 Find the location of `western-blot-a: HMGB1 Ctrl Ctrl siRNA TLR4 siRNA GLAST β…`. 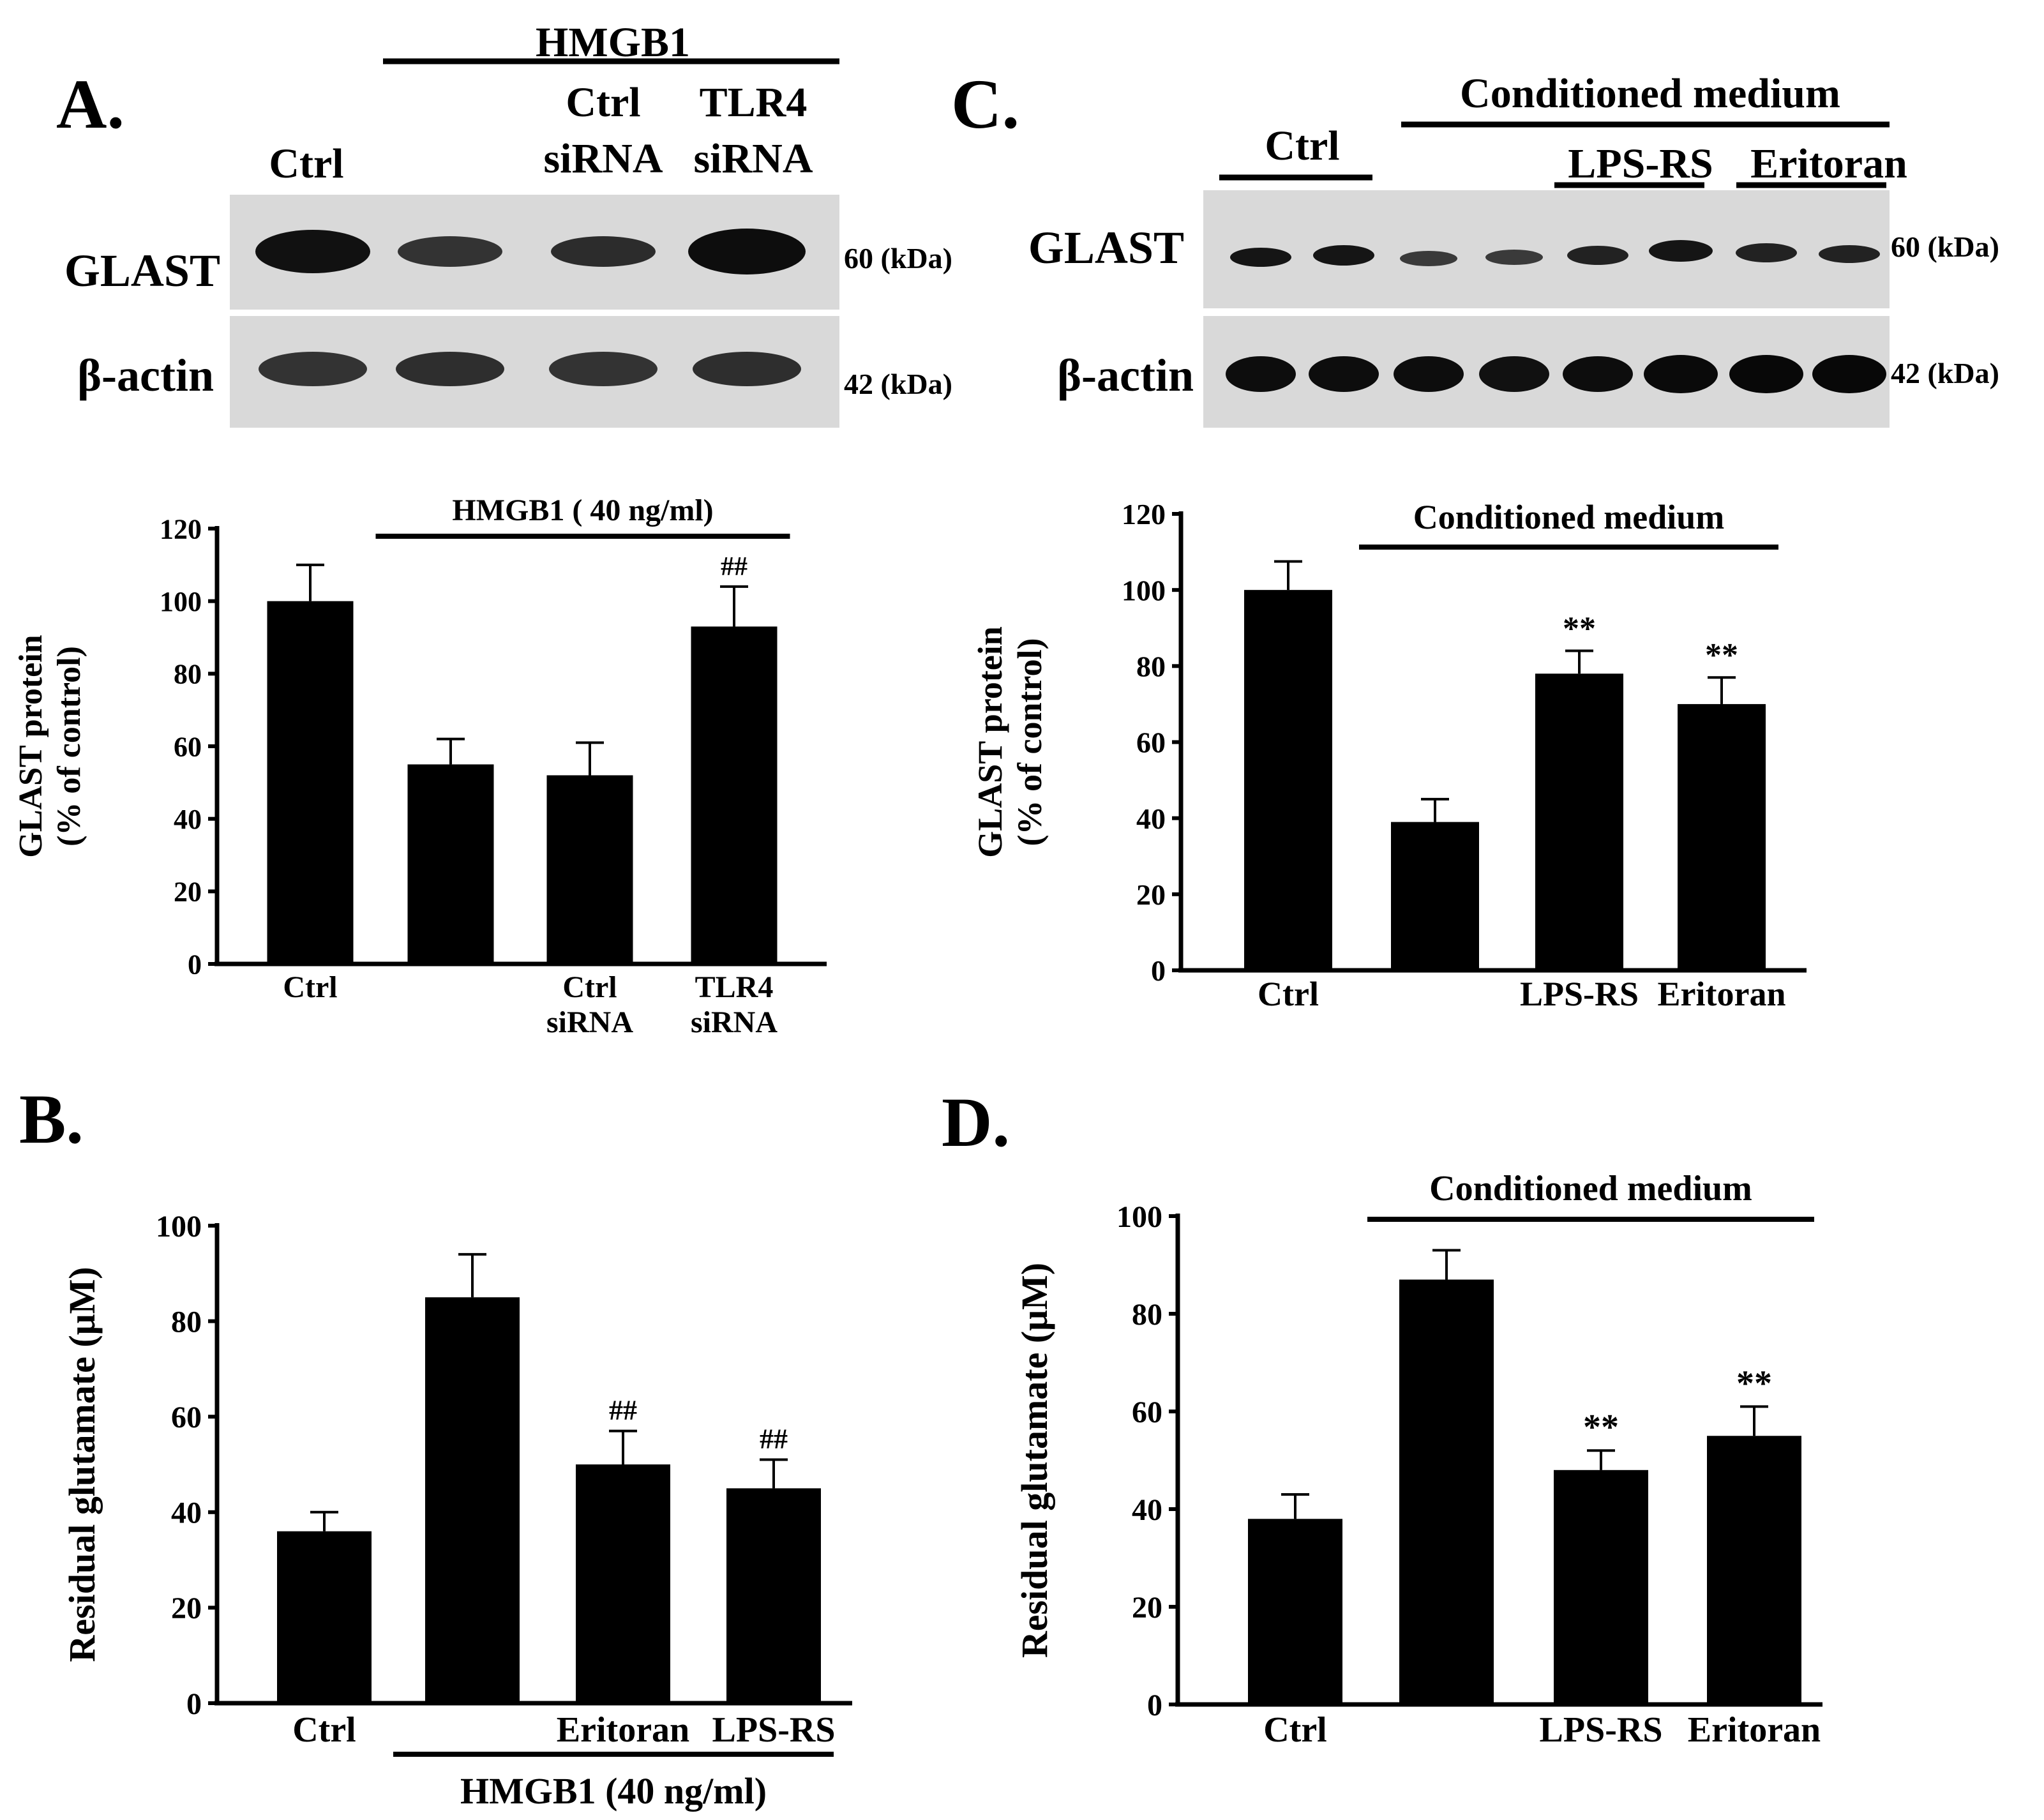

western-blot-a: HMGB1 Ctrl Ctrl siRNA TLR4 siRNA GLAST β… is located at coordinates (508, 224).